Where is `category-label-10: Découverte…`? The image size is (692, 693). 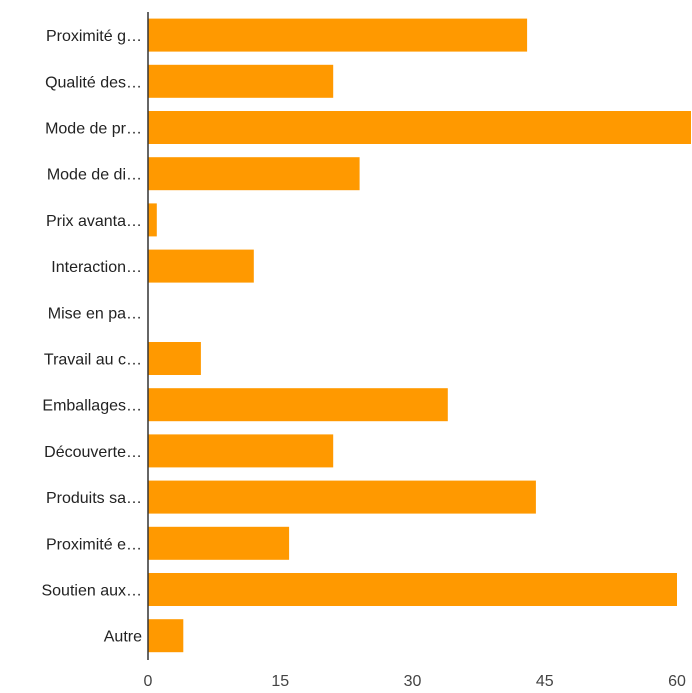
category-label-10: Découverte… is located at coordinates (93, 452).